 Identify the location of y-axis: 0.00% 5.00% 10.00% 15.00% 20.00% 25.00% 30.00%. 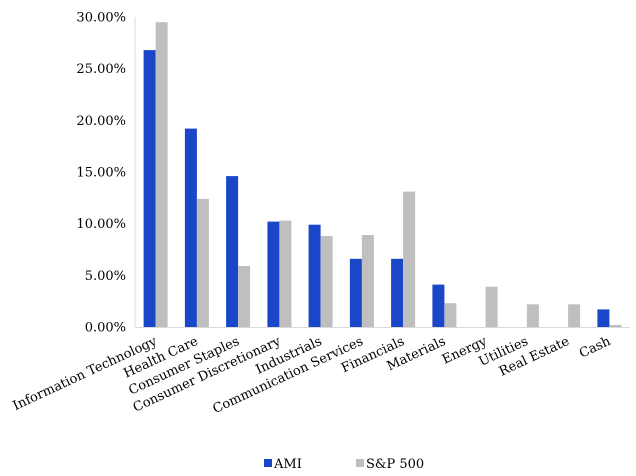
(106, 173).